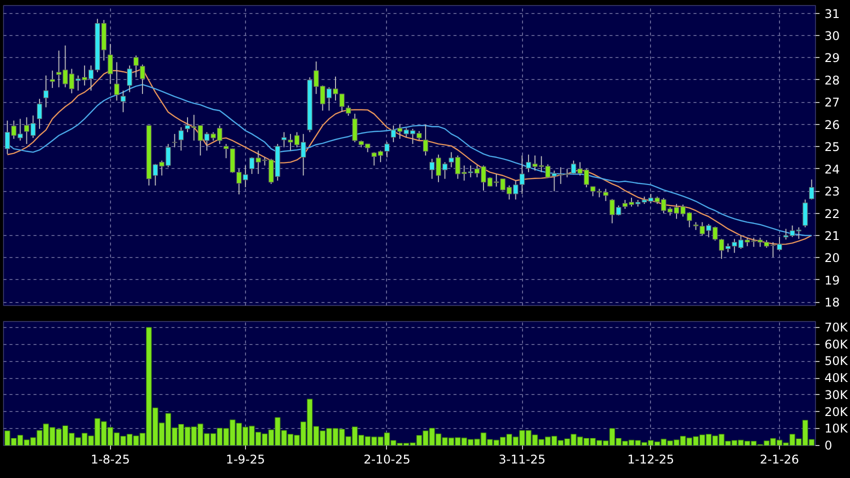  Describe the element at coordinates (832, 213) in the screenshot. I see `y-tick-label: 22` at that location.